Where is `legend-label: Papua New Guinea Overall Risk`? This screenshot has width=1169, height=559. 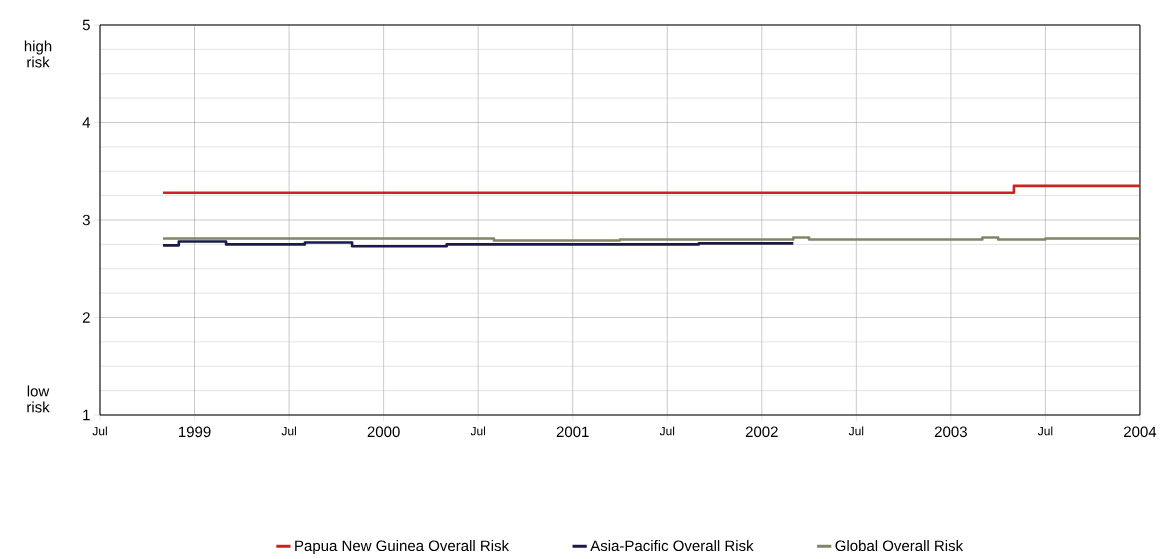 legend-label: Papua New Guinea Overall Risk is located at coordinates (402, 547).